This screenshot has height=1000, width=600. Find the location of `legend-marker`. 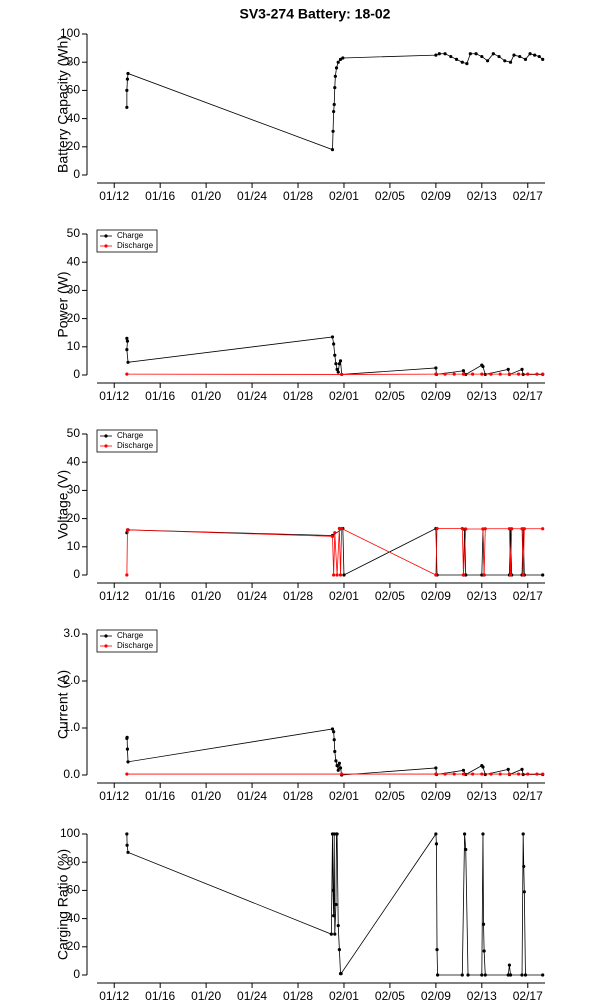

legend-marker is located at coordinates (106, 646).